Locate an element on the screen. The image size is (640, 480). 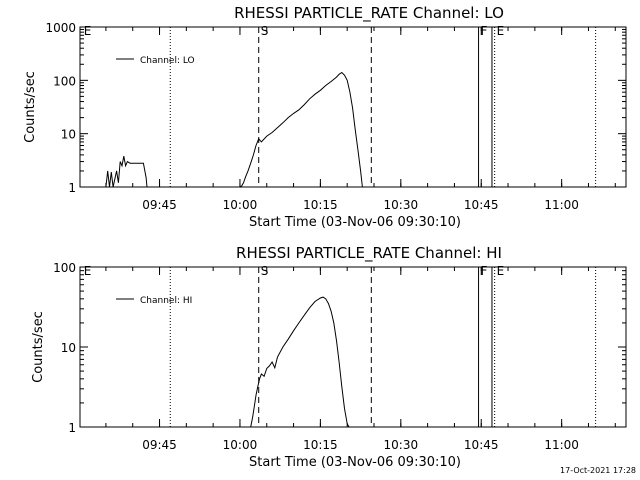
legend-label: Channel: LO is located at coordinates (167, 61).